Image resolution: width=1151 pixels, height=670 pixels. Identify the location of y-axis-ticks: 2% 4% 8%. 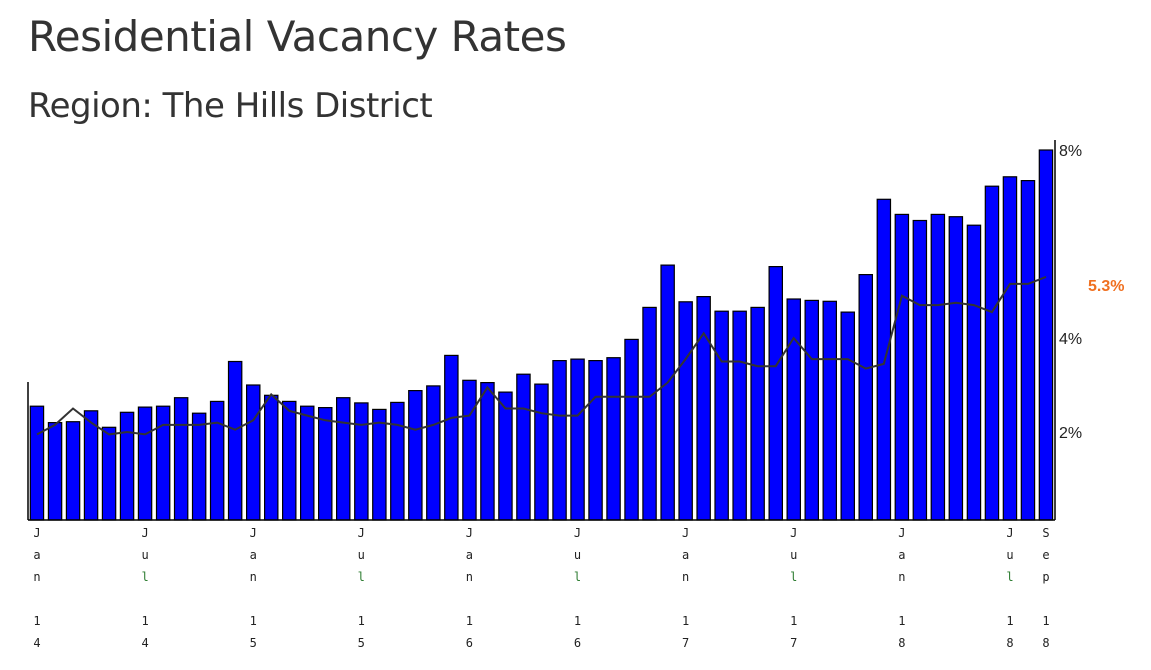
(1070, 292).